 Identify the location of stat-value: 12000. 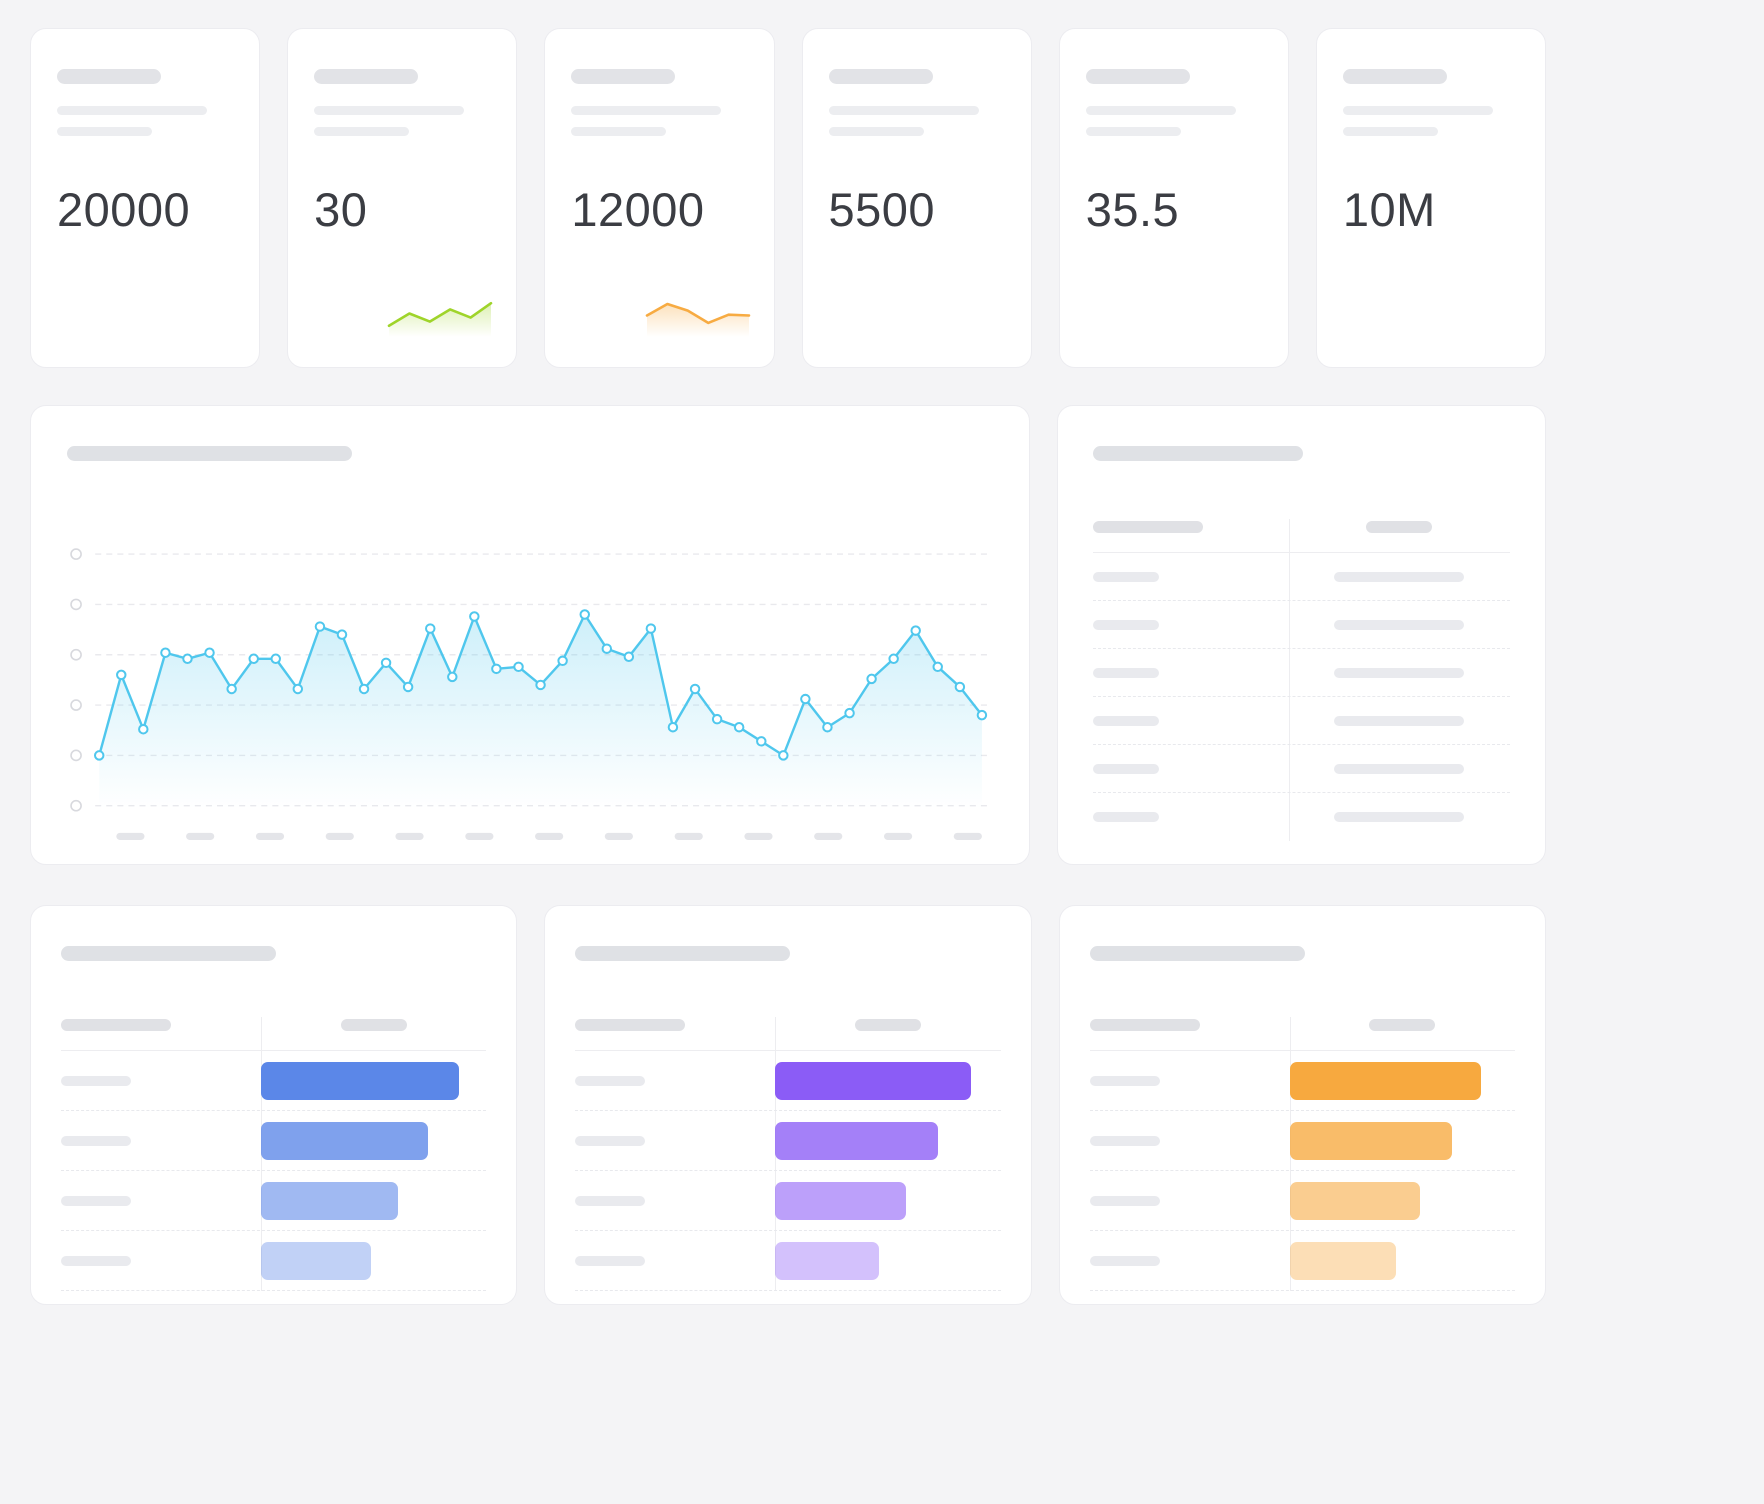
(638, 209).